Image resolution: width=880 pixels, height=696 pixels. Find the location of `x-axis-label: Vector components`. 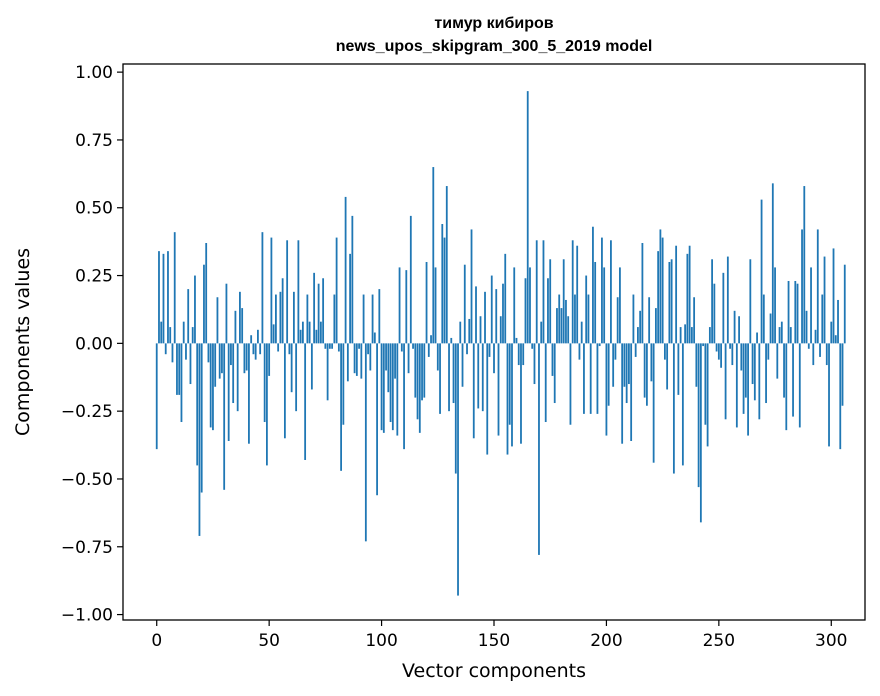

x-axis-label: Vector components is located at coordinates (494, 671).